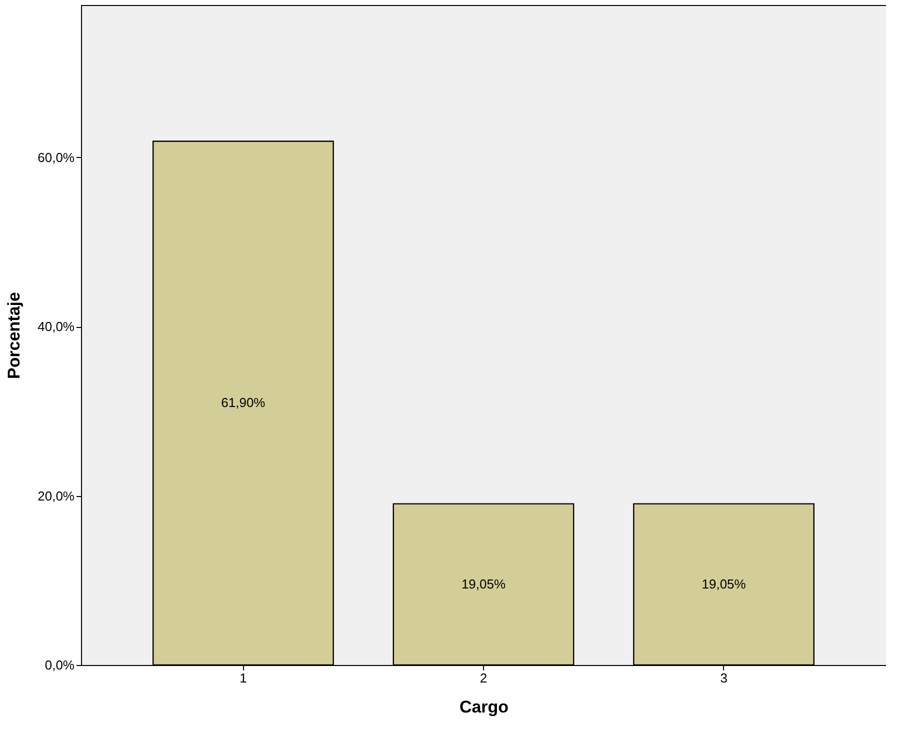  I want to click on y-tick-label: 20,0%, so click(56, 496).